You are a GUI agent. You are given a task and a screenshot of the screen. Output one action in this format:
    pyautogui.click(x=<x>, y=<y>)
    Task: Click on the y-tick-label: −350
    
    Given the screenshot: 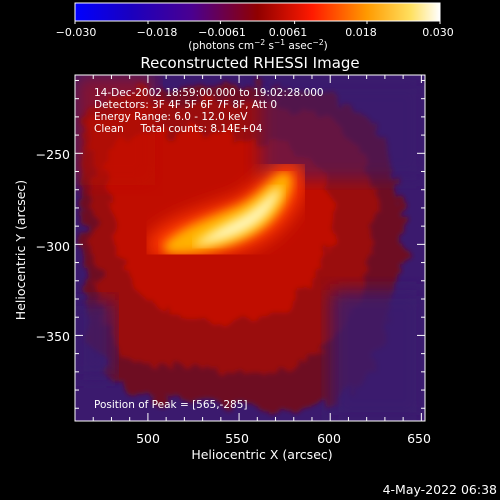 What is the action you would take?
    pyautogui.click(x=53, y=336)
    